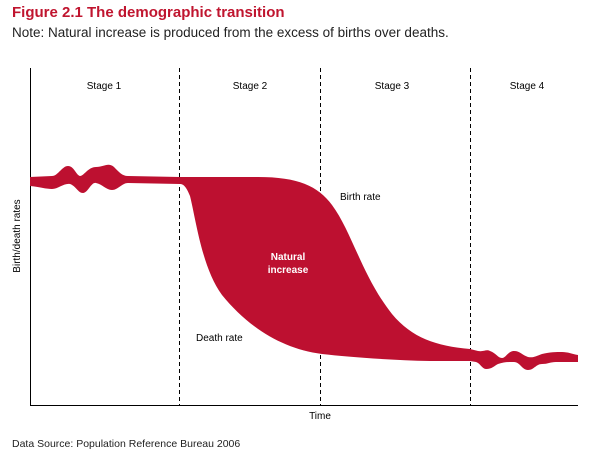  Describe the element at coordinates (17, 235) in the screenshot. I see `y-axis-label: Birth/death rates` at that location.